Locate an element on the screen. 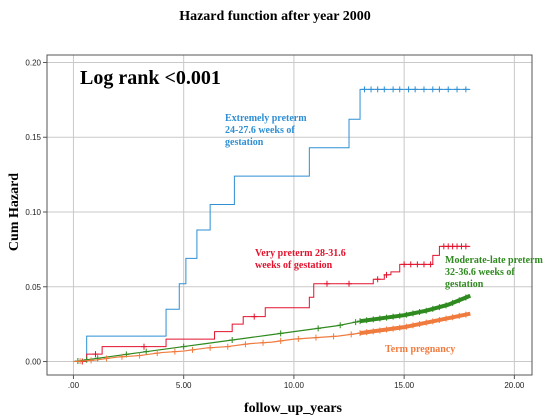 The height and width of the screenshot is (420, 550). y-tick-label: 0.15 is located at coordinates (33, 137).